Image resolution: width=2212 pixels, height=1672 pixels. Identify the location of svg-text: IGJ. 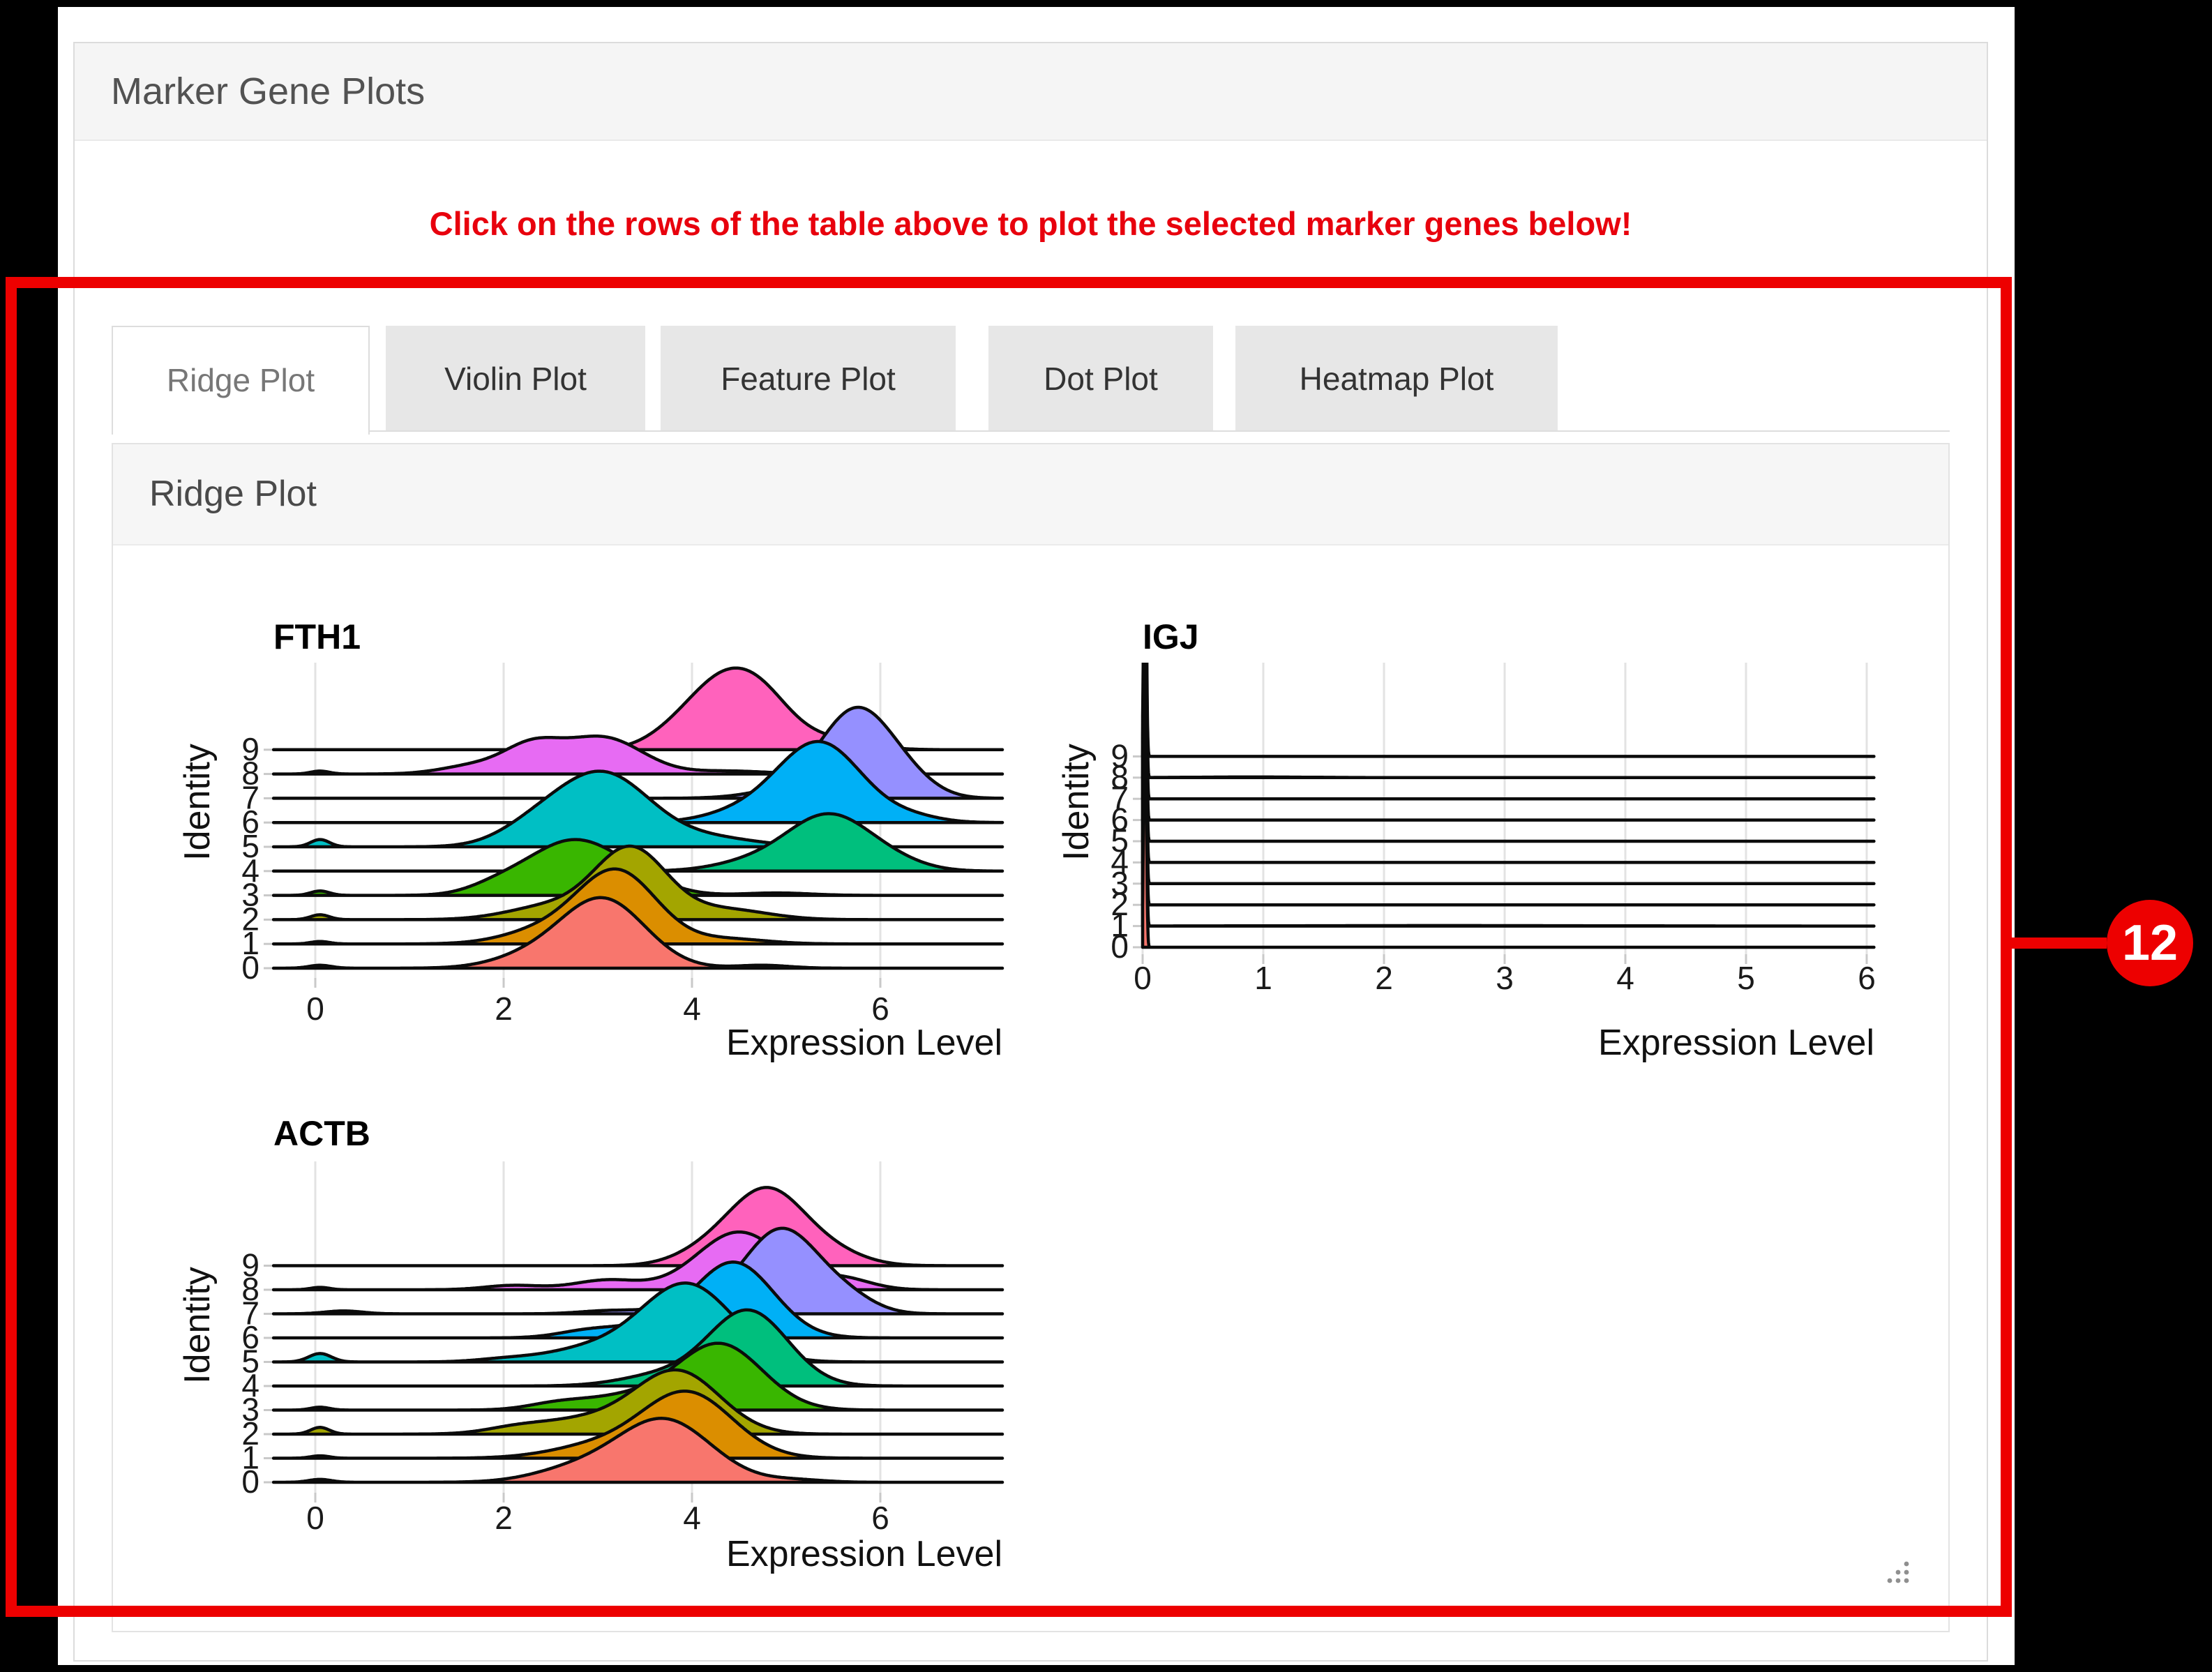
(1171, 636).